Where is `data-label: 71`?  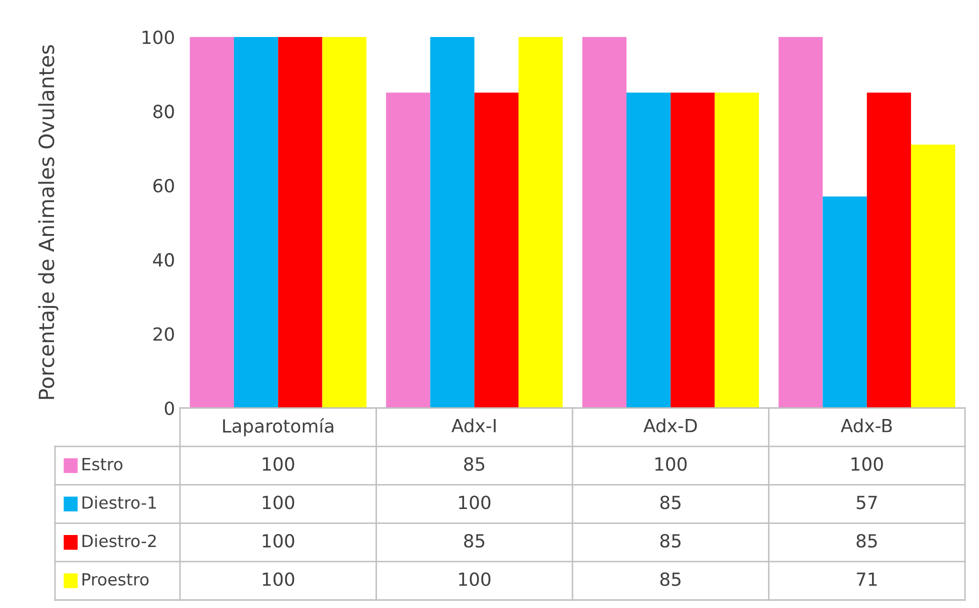 data-label: 71 is located at coordinates (866, 579).